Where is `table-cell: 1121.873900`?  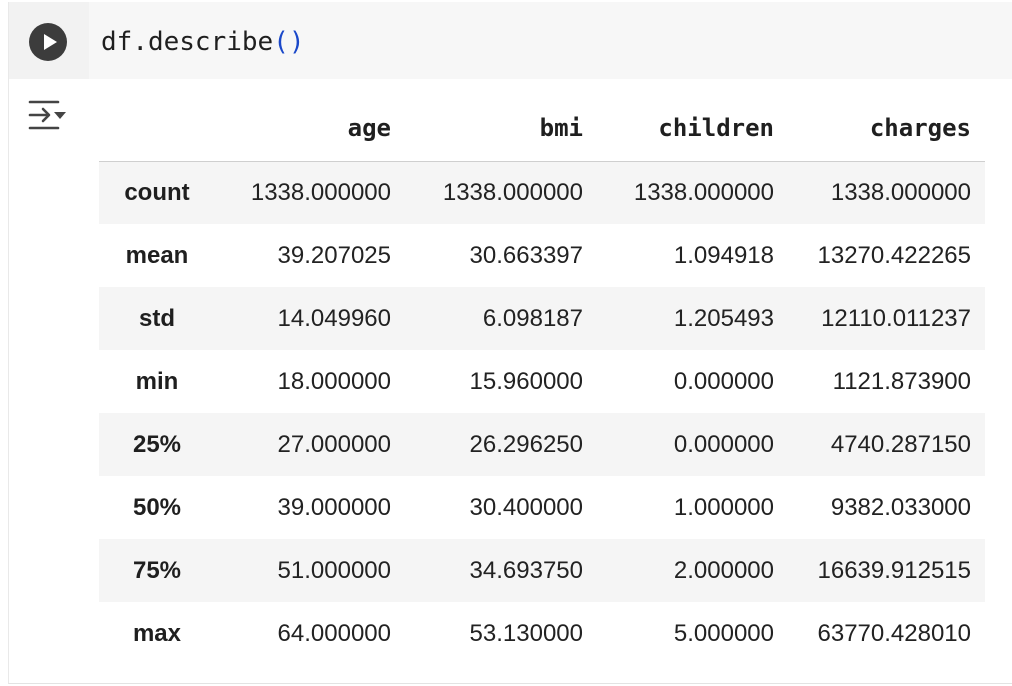 table-cell: 1121.873900 is located at coordinates (901, 381).